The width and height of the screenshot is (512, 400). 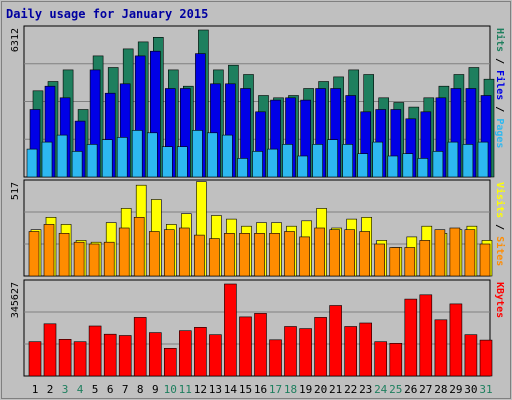 What do you see at coordinates (275, 389) in the screenshot?
I see `x-tick-label-day-17: 17` at bounding box center [275, 389].